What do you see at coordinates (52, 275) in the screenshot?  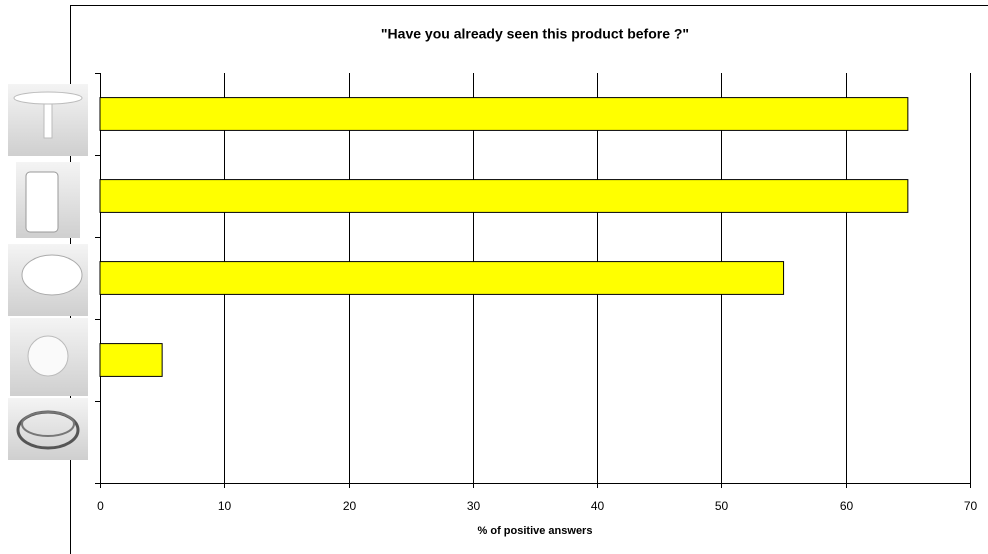 I see `cup` at bounding box center [52, 275].